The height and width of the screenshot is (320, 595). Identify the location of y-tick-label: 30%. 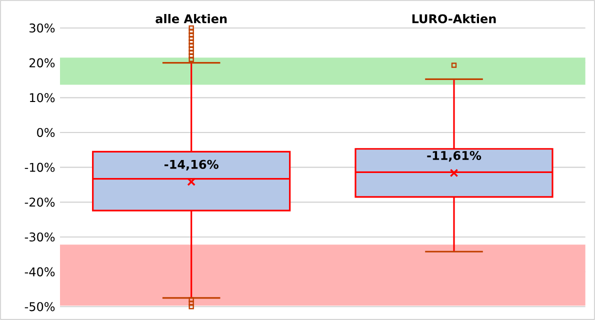
(42, 28).